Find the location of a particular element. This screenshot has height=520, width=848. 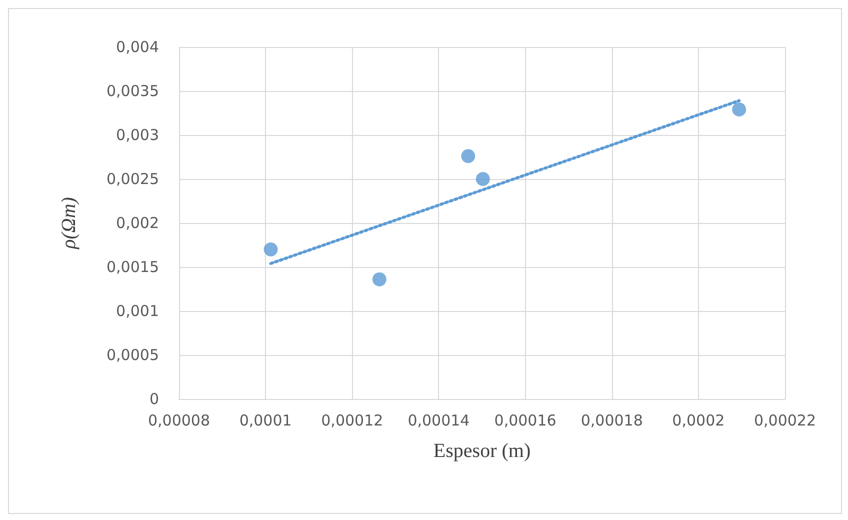

x-tick-label: 0,00022 is located at coordinates (785, 421).